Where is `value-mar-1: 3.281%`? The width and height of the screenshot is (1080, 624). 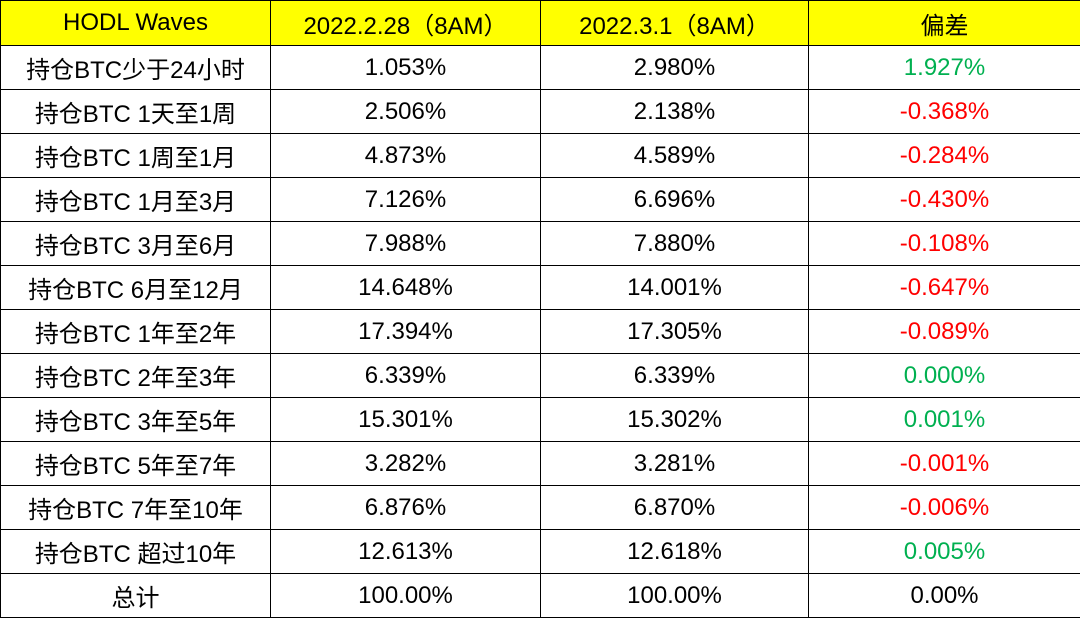
value-mar-1: 3.281% is located at coordinates (674, 463).